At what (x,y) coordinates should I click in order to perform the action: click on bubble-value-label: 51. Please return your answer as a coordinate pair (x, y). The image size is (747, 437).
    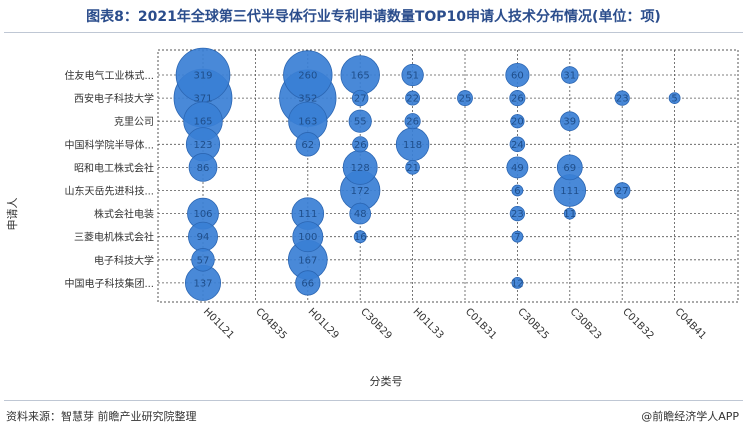
    Looking at the image, I should click on (412, 76).